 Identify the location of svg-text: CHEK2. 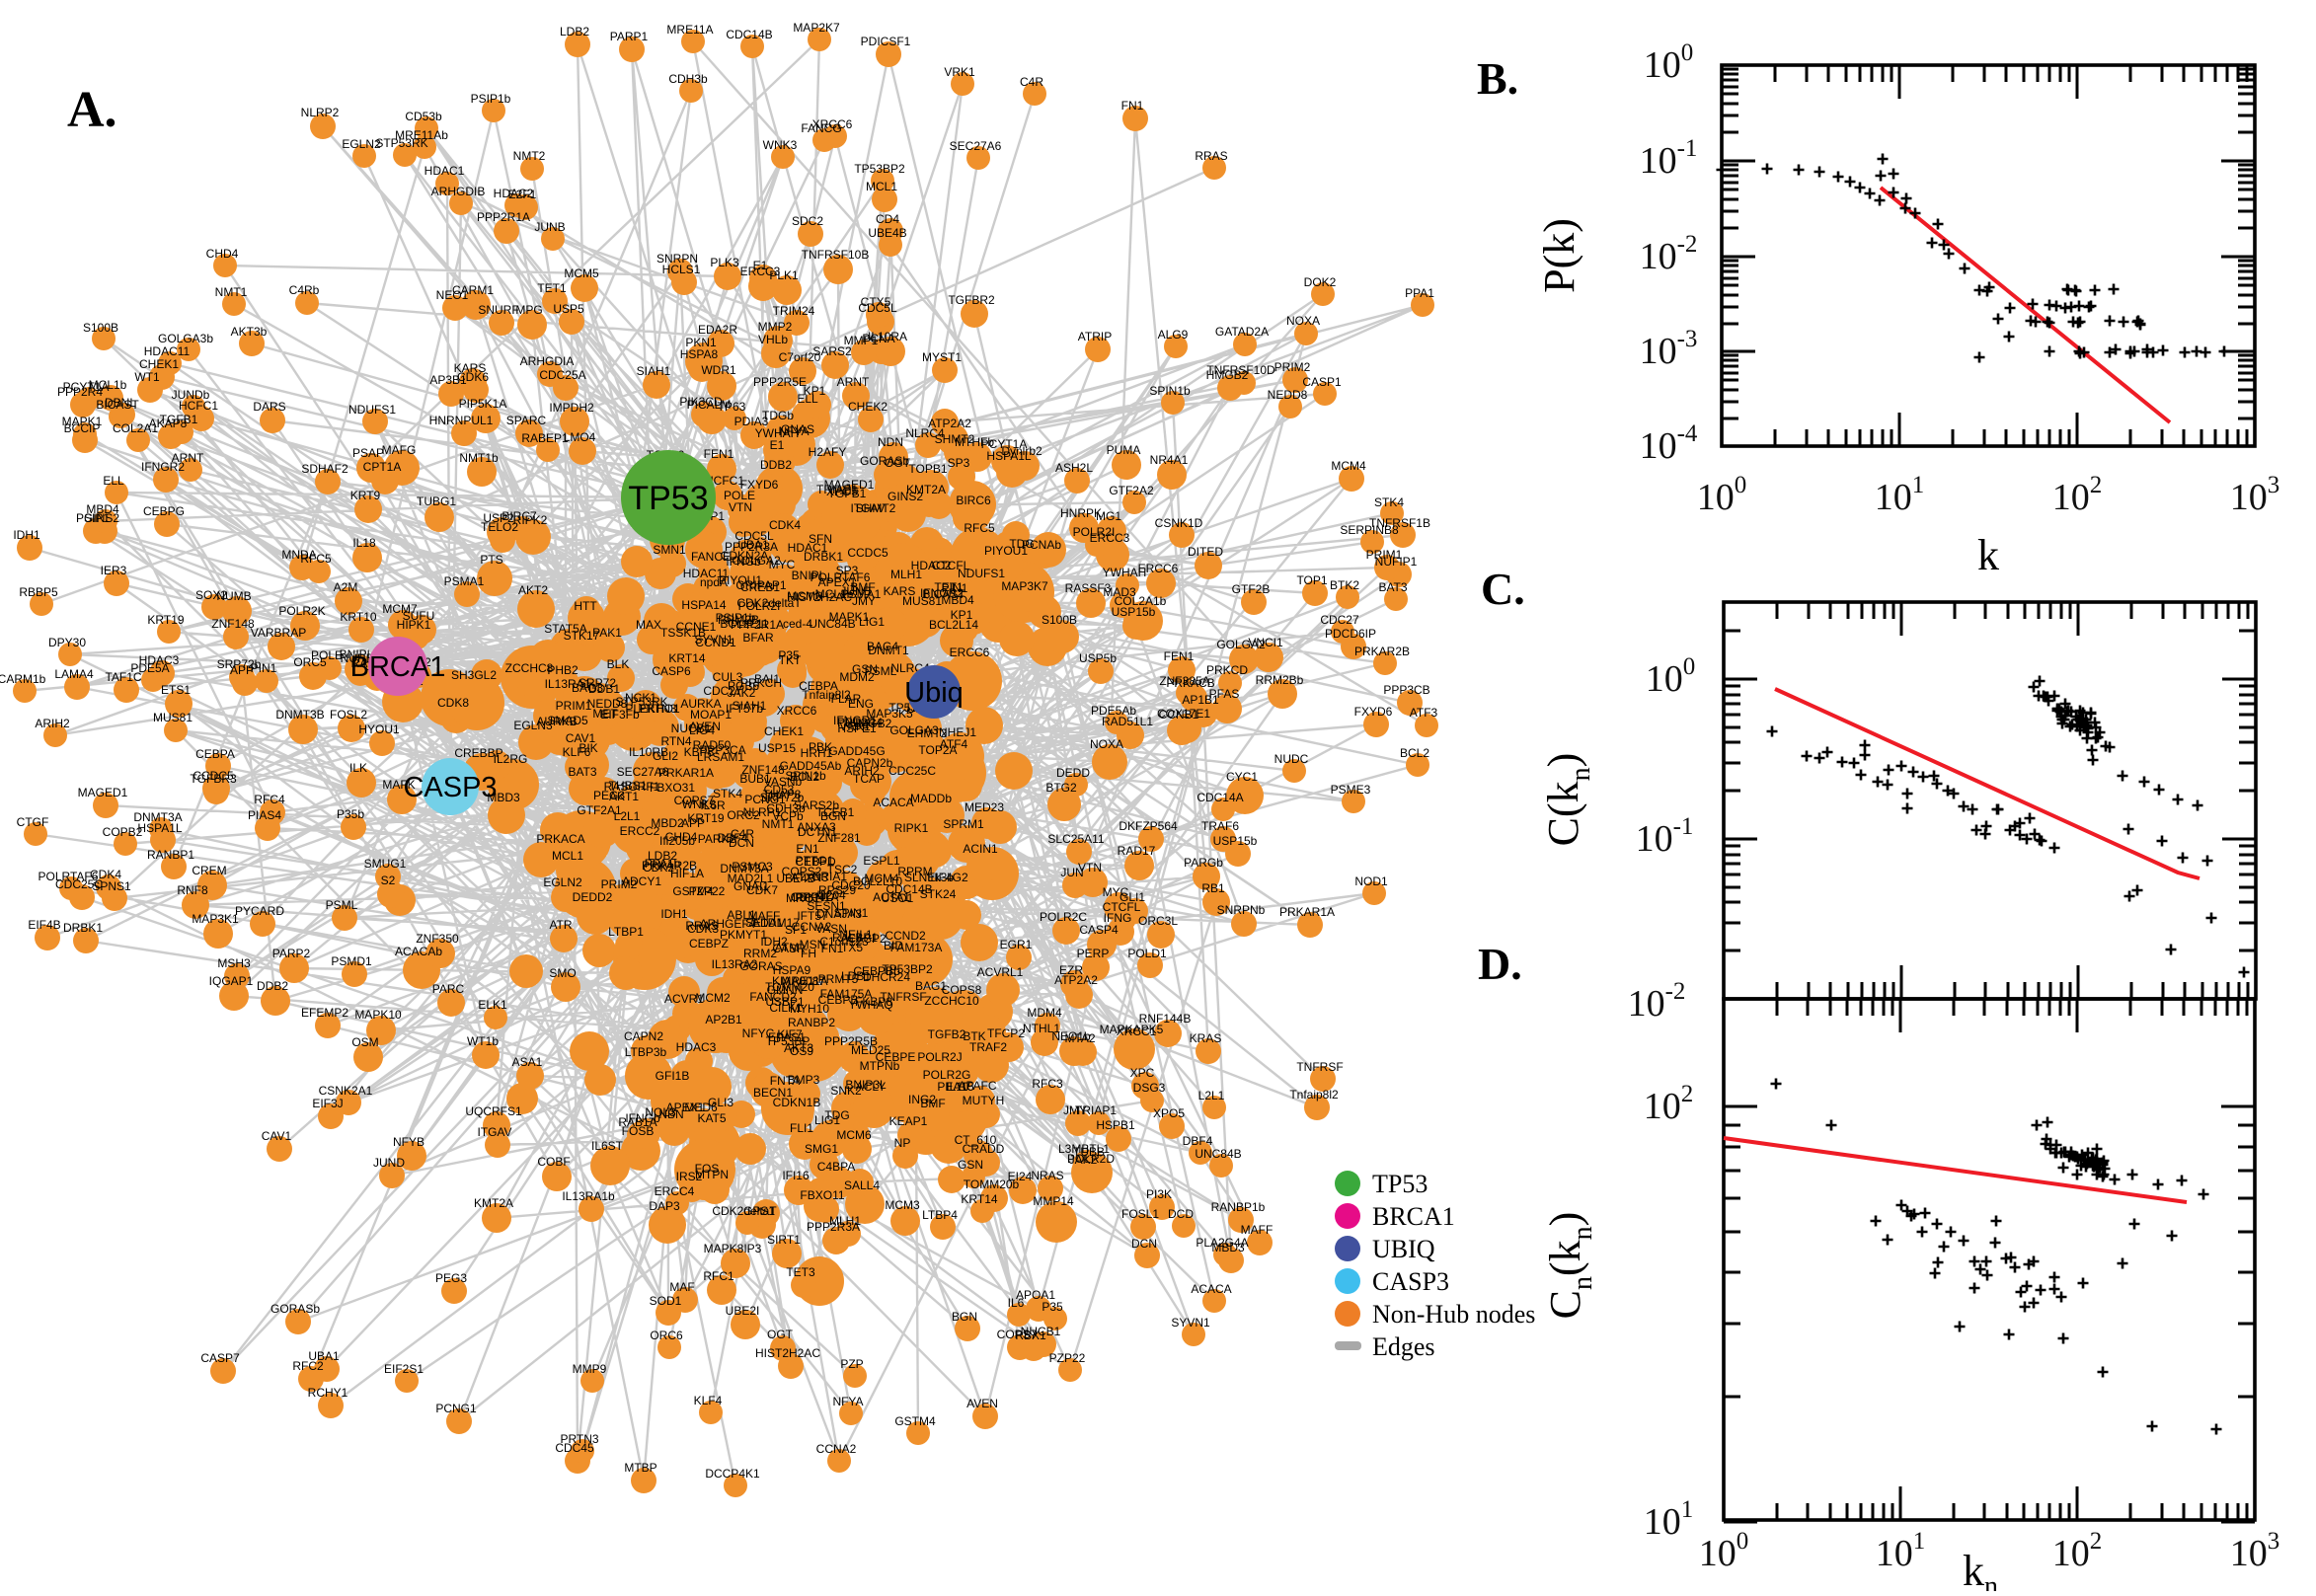
(868, 407).